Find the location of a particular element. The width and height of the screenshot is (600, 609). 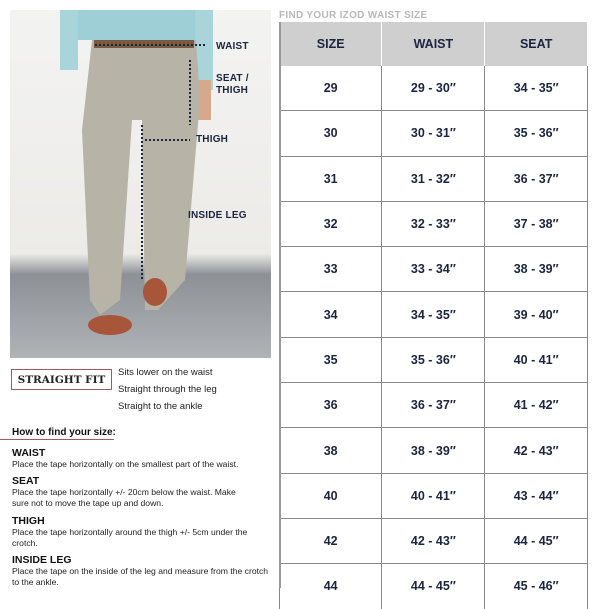

cell-waist: 29 - 30″ is located at coordinates (433, 89).